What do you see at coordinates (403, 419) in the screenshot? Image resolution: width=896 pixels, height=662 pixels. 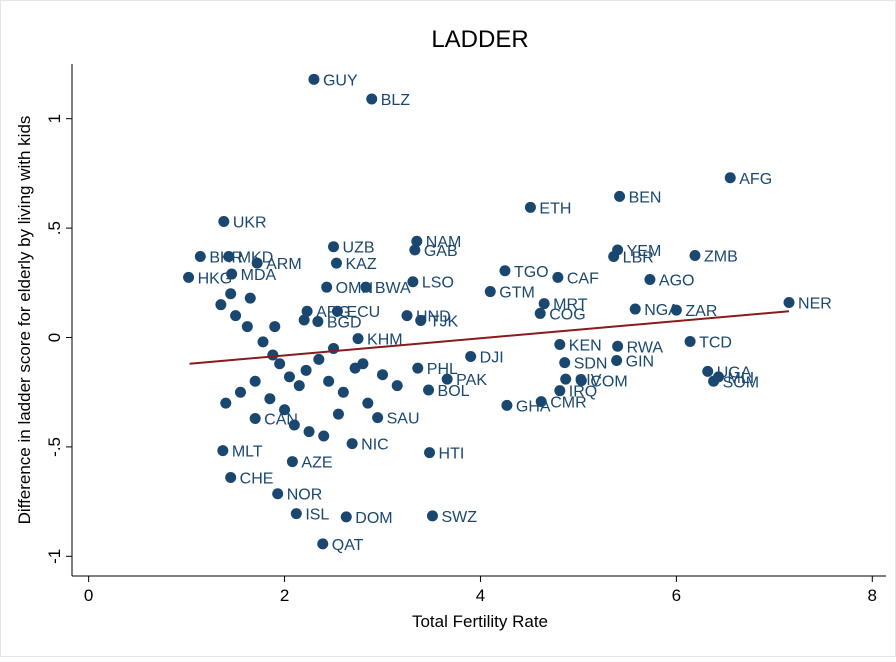 I see `point-label: SAU` at bounding box center [403, 419].